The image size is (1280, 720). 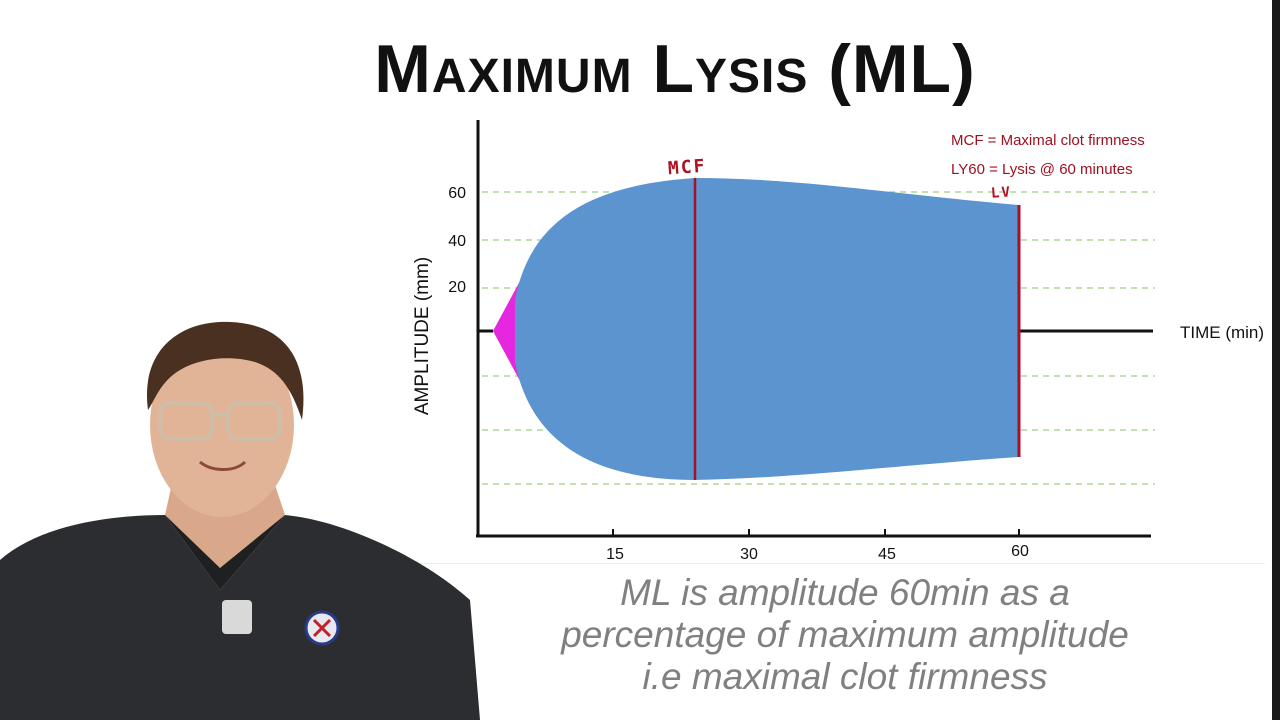 I want to click on x-axis-label: TIME (min), so click(x=1222, y=332).